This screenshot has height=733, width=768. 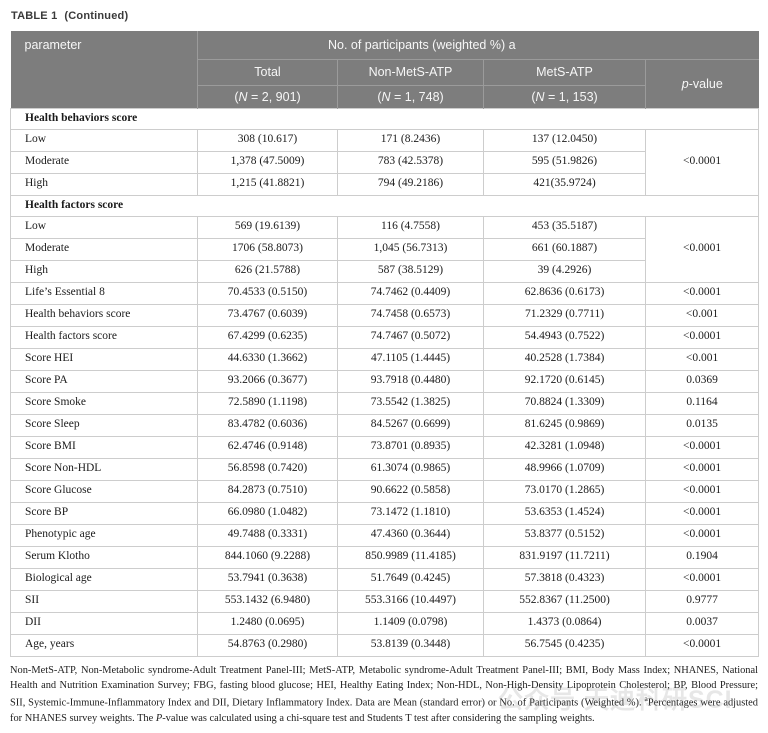 What do you see at coordinates (267, 447) in the screenshot?
I see `total-value: 62.4746 (0.9148)` at bounding box center [267, 447].